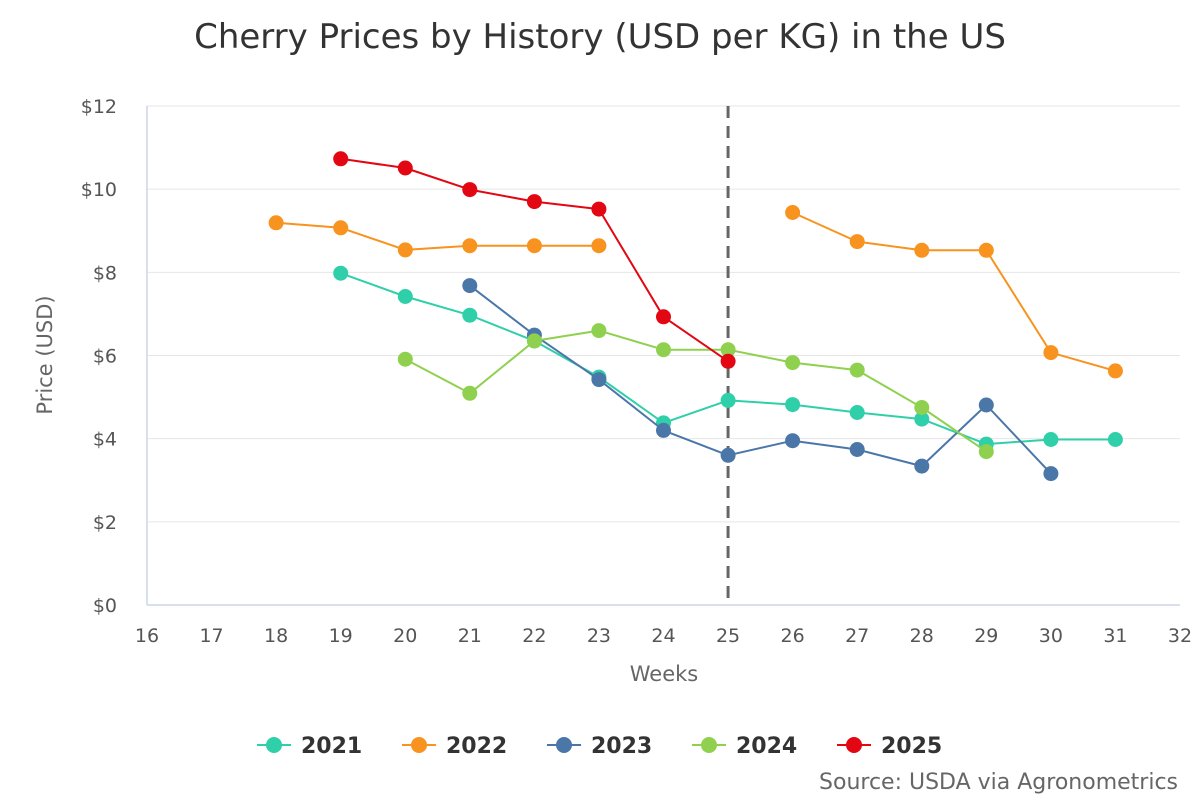  What do you see at coordinates (534, 260) in the screenshot?
I see `series-2025` at bounding box center [534, 260].